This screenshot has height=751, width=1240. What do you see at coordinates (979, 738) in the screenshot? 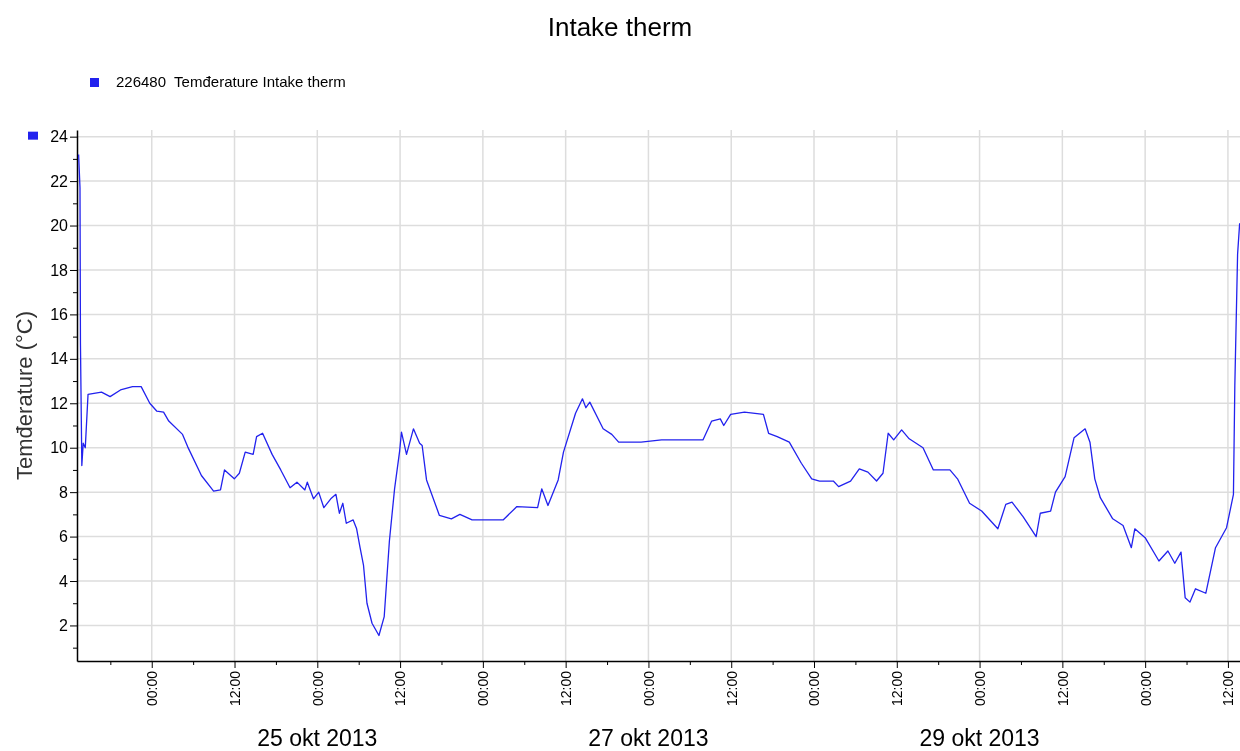
I see `text: 29 okt 2013` at bounding box center [979, 738].